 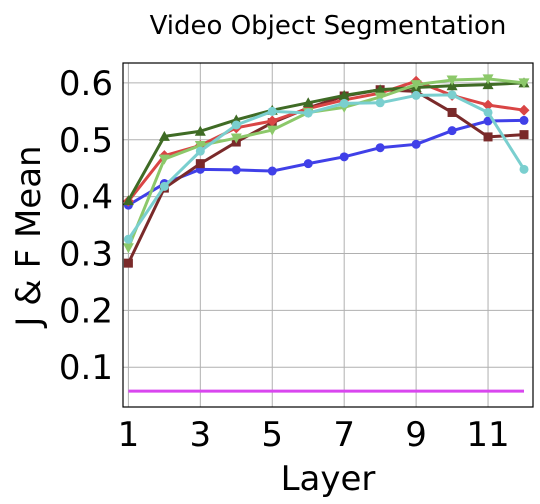 What do you see at coordinates (86, 254) in the screenshot?
I see `y-tick-label: 0.3` at bounding box center [86, 254].